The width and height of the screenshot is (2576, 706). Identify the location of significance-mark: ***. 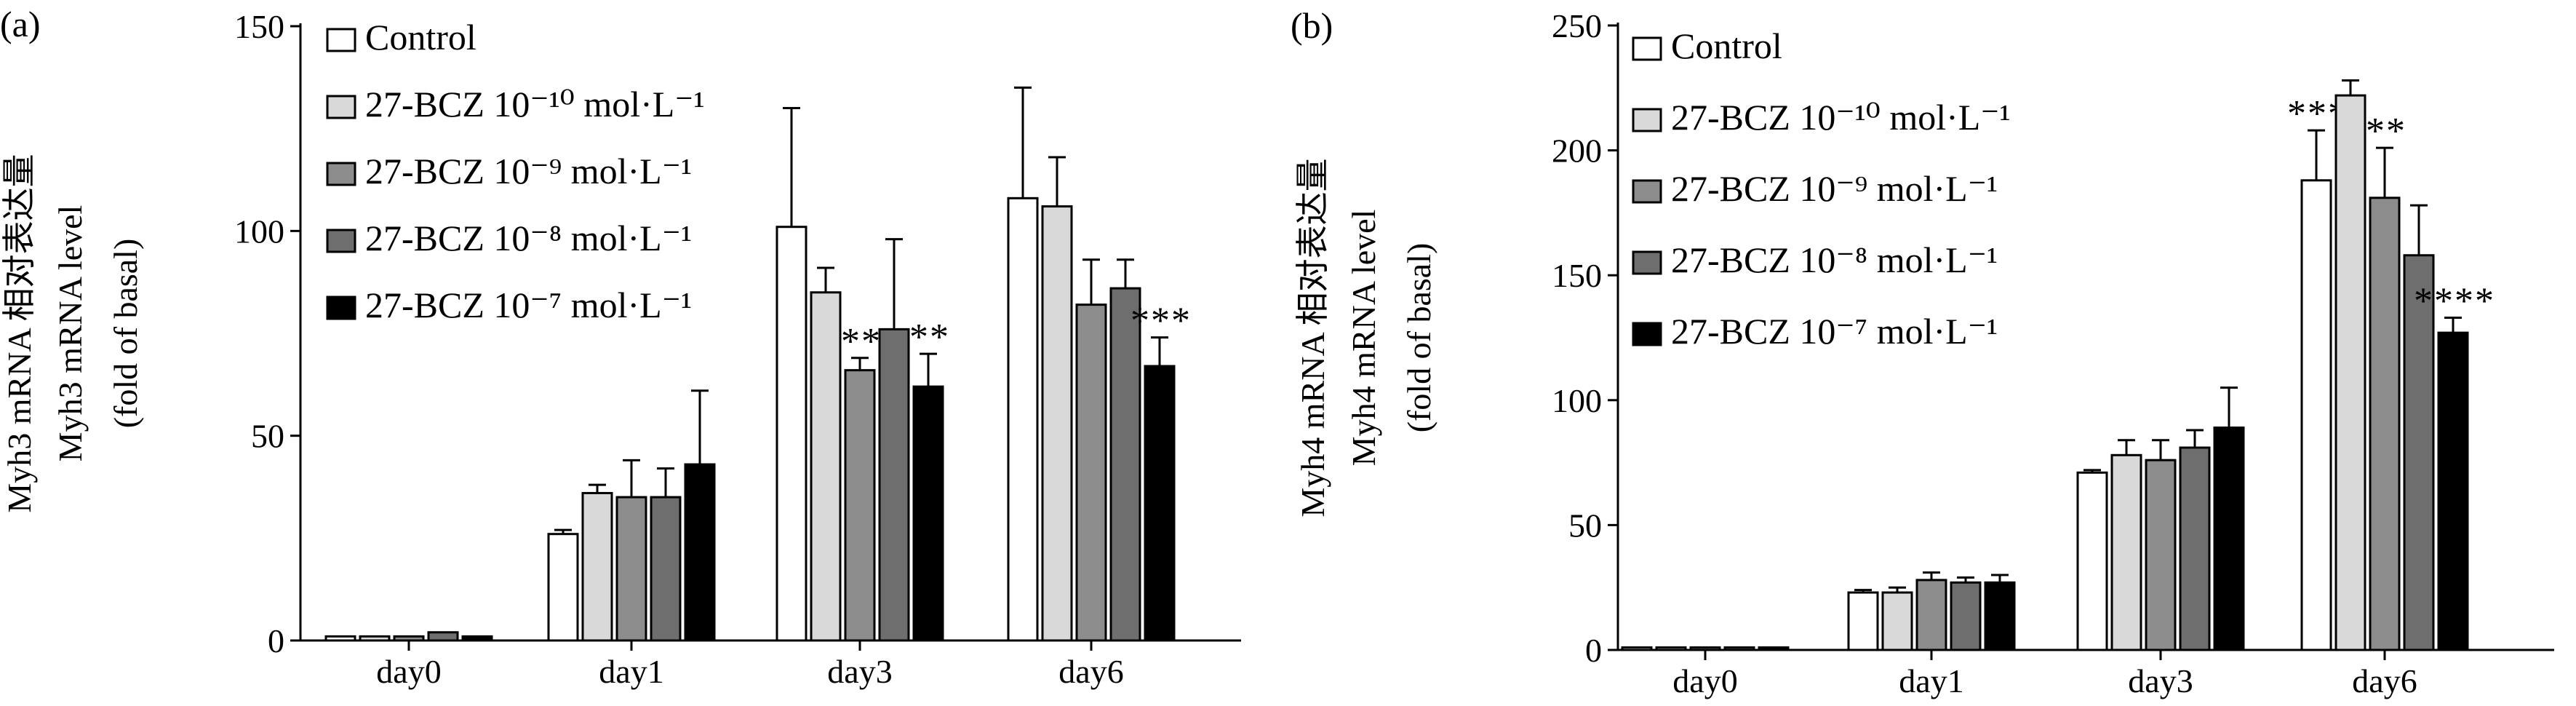
(1161, 321).